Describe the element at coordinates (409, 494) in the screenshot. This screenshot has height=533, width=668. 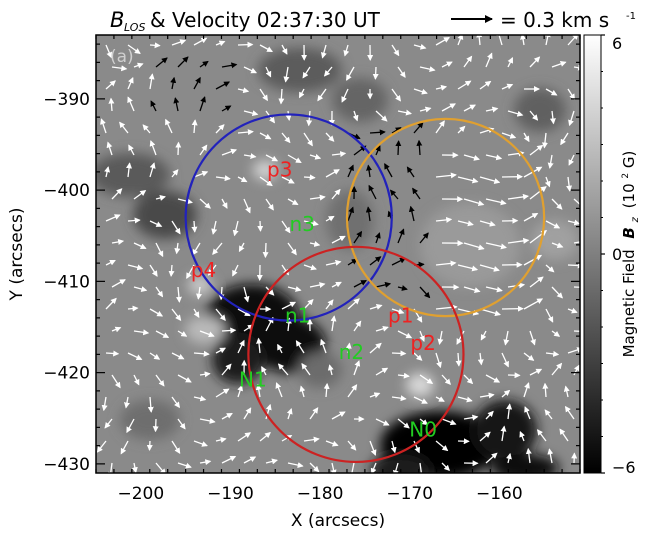
I see `x-tick-label: −170` at that location.